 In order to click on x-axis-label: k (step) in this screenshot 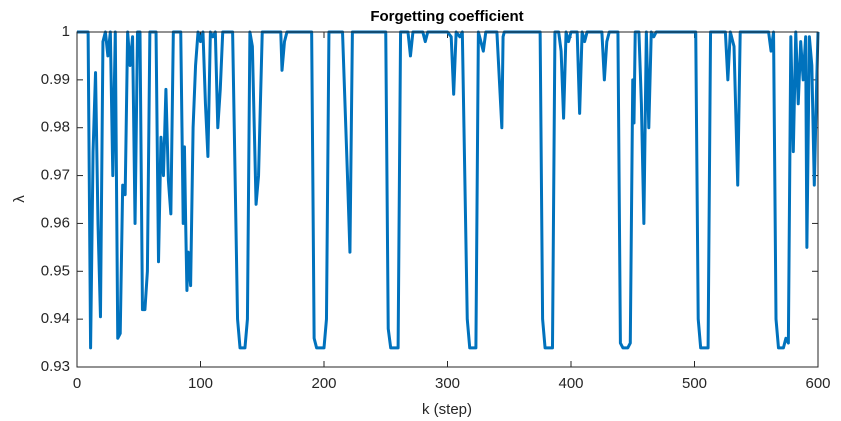, I will do `click(447, 409)`.